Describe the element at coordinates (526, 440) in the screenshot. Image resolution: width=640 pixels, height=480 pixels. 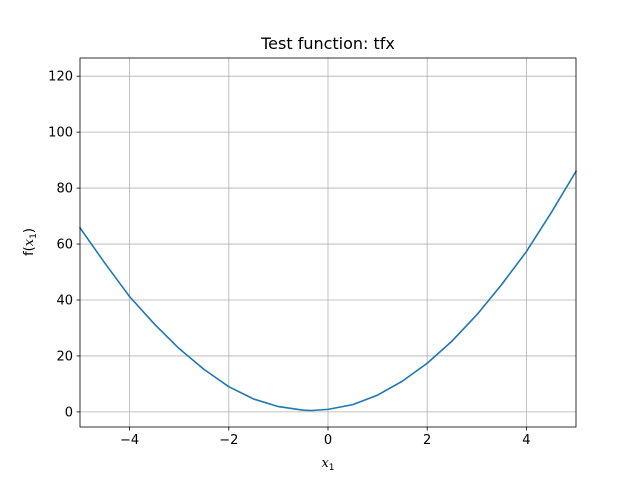
I see `x-tick-label: 4` at that location.